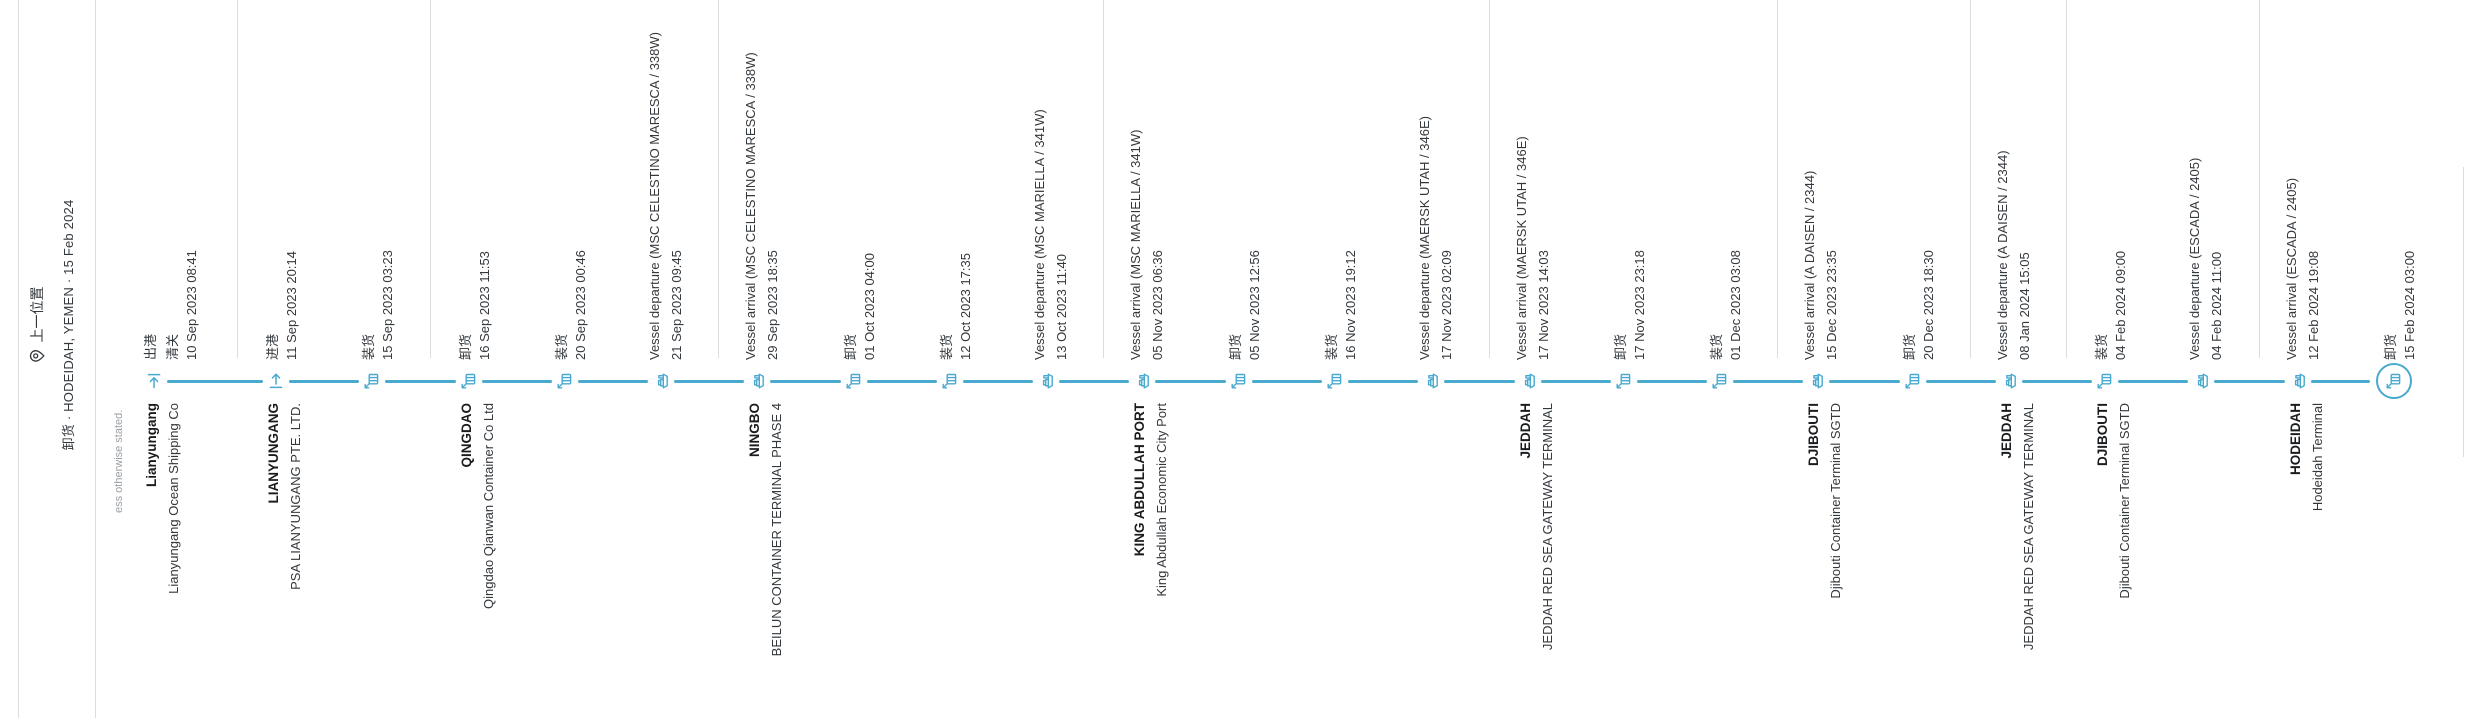  What do you see at coordinates (272, 346) in the screenshot?
I see `event-label: 进港` at bounding box center [272, 346].